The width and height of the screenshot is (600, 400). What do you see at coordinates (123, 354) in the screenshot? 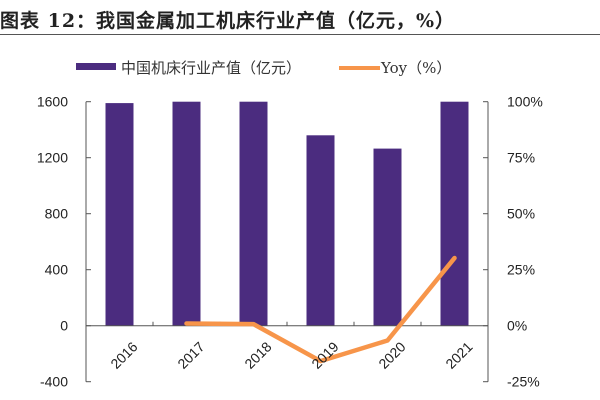
I see `x-tick-label: 2016` at bounding box center [123, 354].